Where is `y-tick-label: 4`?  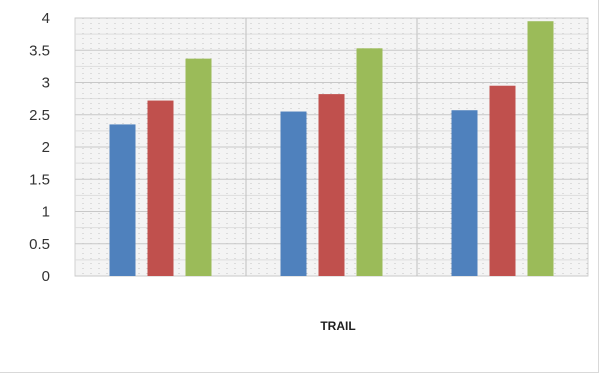 y-tick-label: 4 is located at coordinates (46, 18).